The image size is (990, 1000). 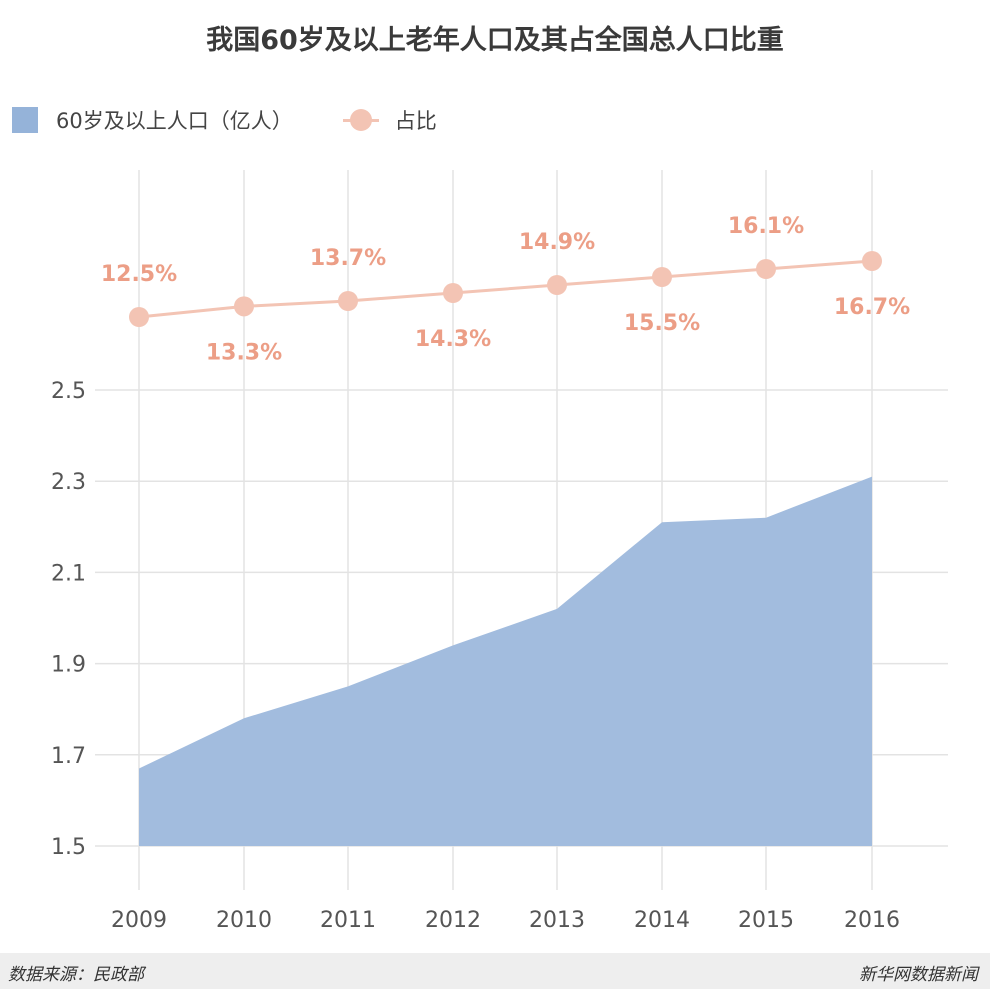 What do you see at coordinates (68, 756) in the screenshot?
I see `y-tick-label: 1.7` at bounding box center [68, 756].